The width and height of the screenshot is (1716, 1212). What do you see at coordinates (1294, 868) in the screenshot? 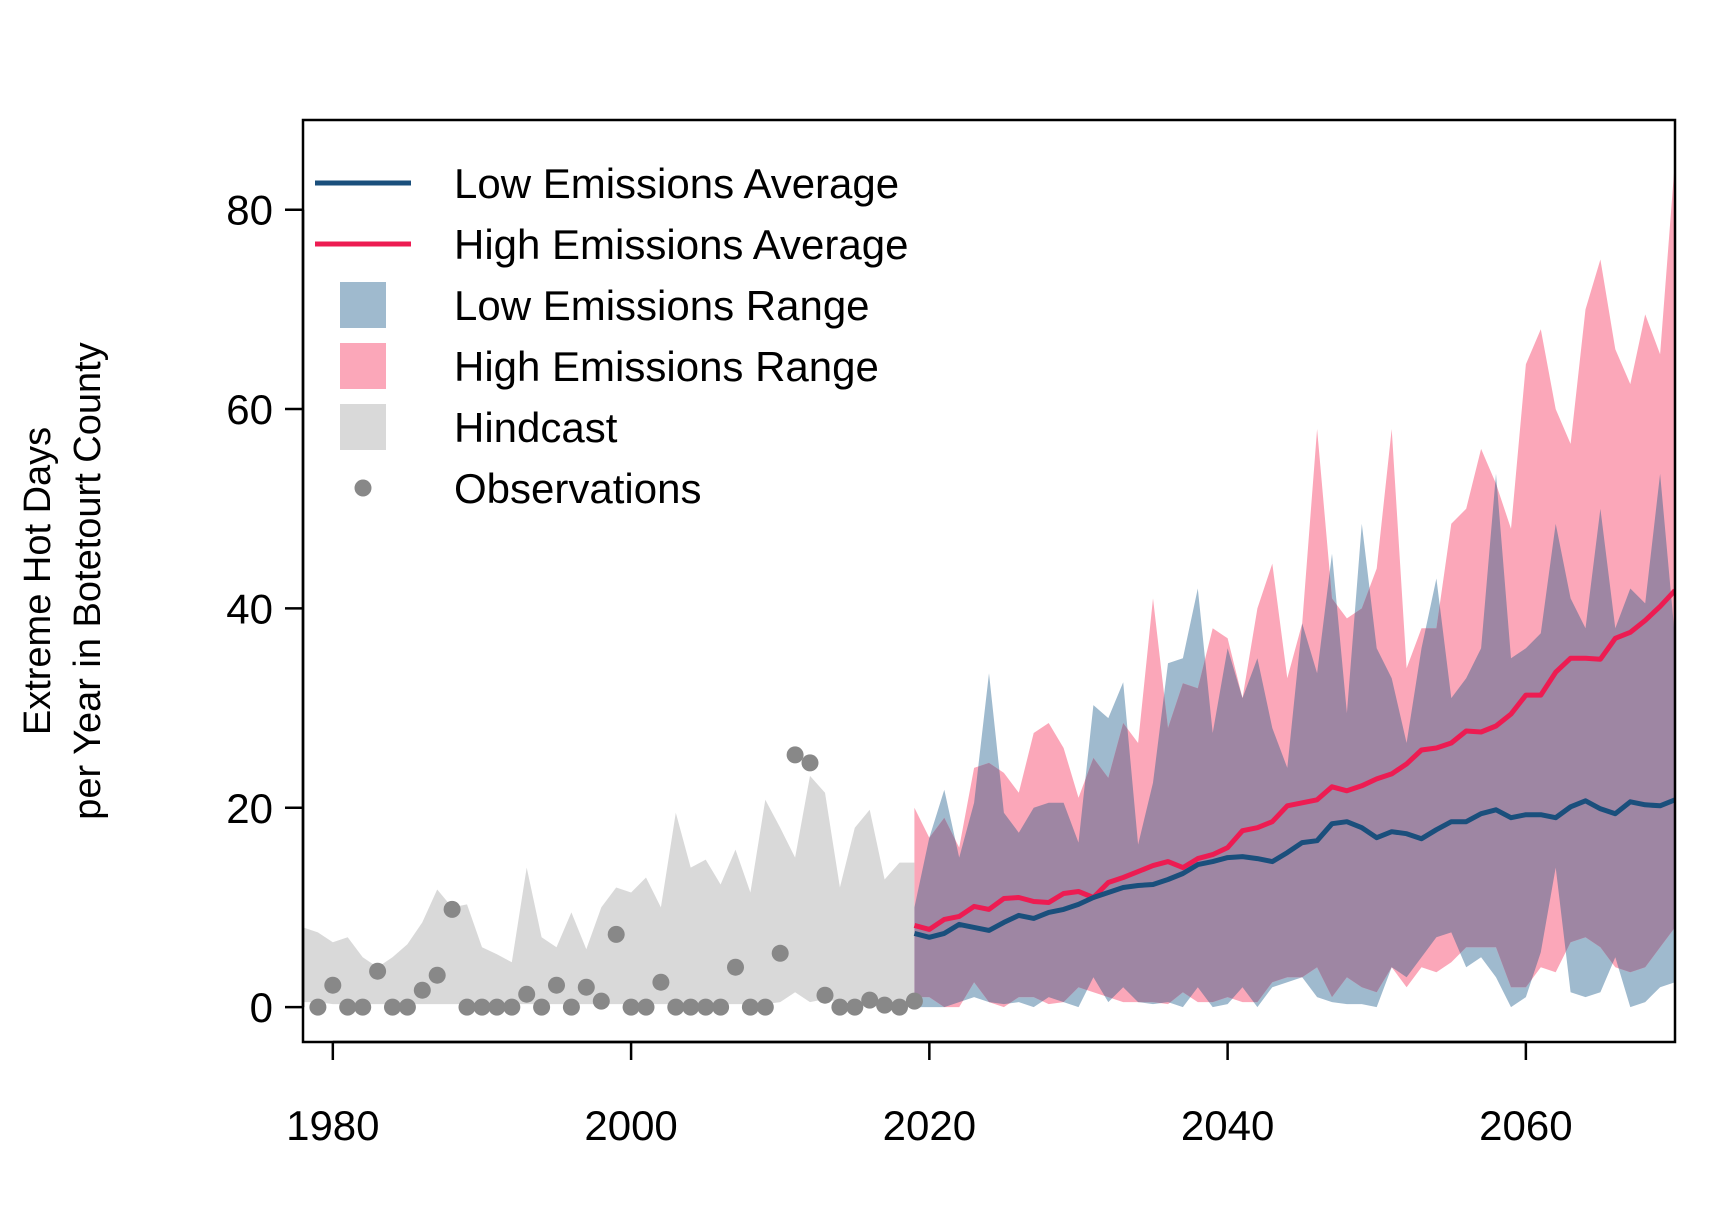
I see `low-emissions-average-line` at bounding box center [1294, 868].